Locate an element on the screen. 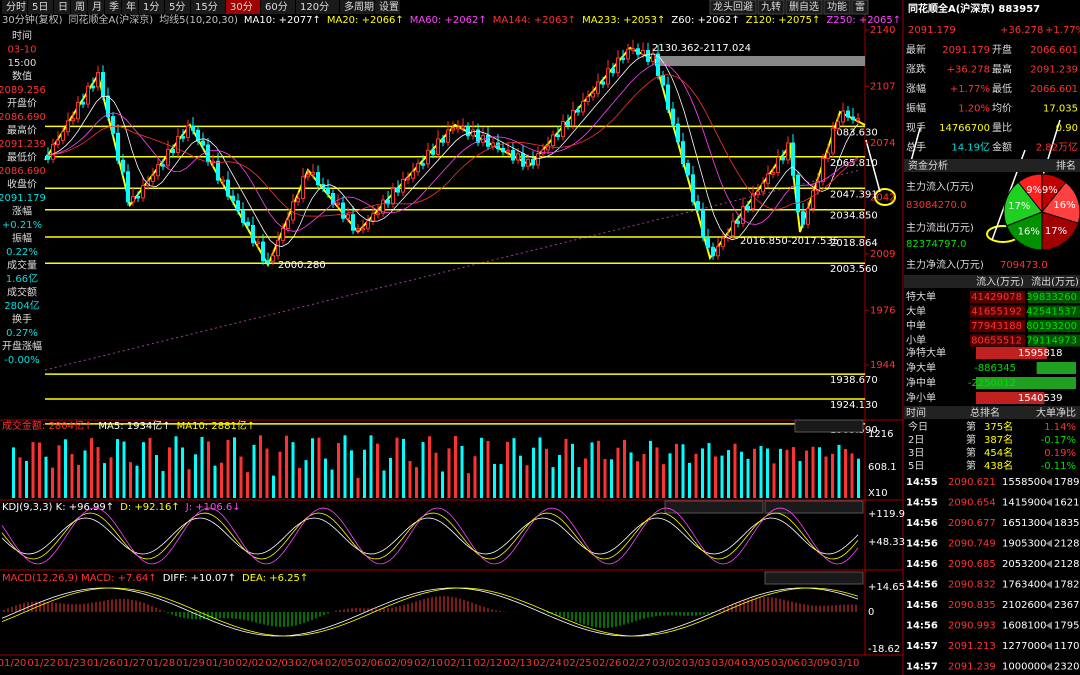  toolbar-tab: 30分 is located at coordinates (241, 7).